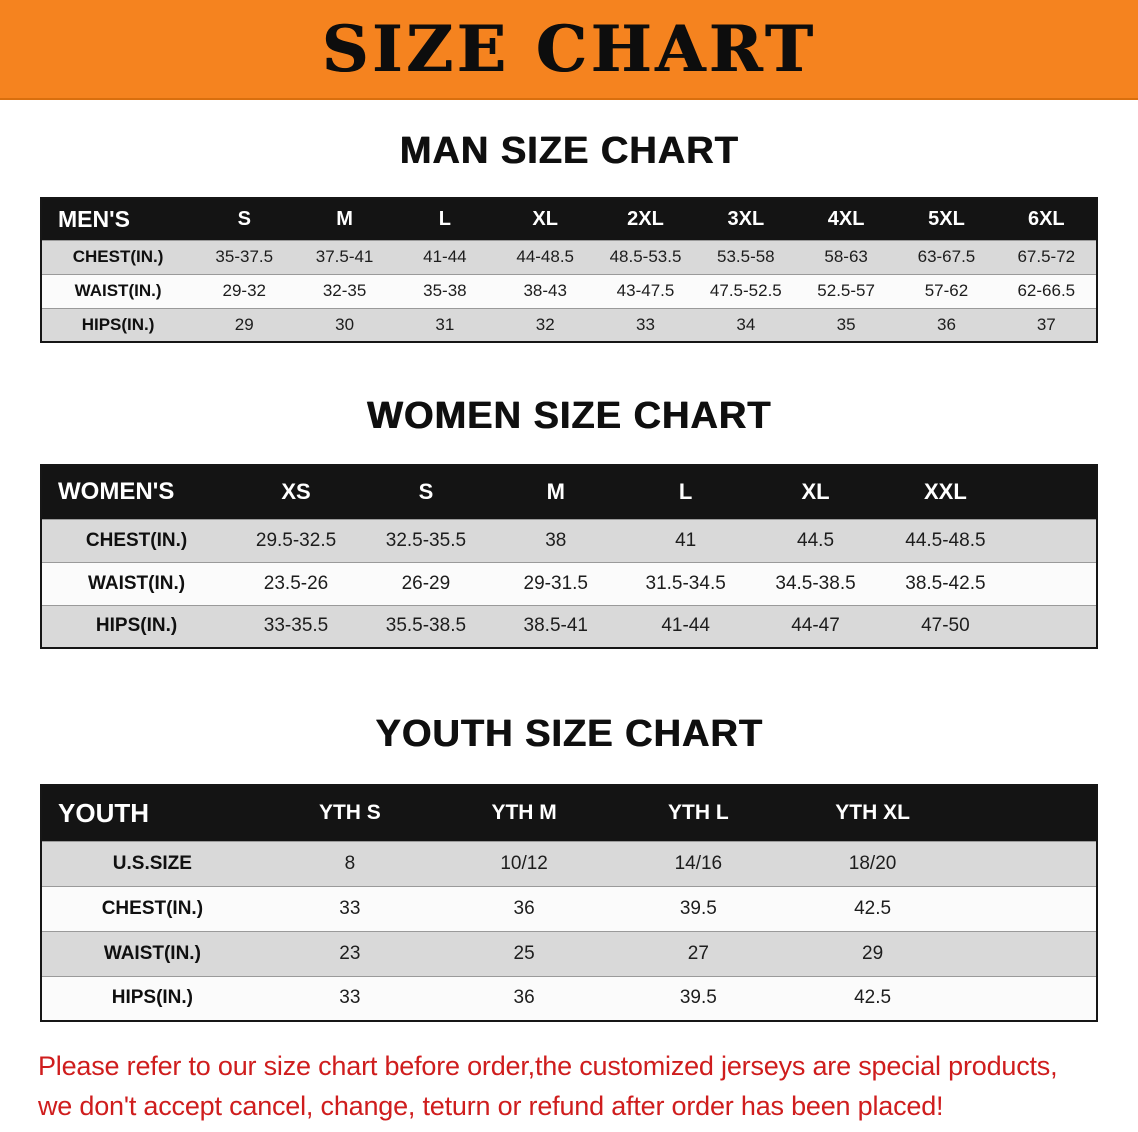  Describe the element at coordinates (815, 540) in the screenshot. I see `cell: 44.5` at that location.